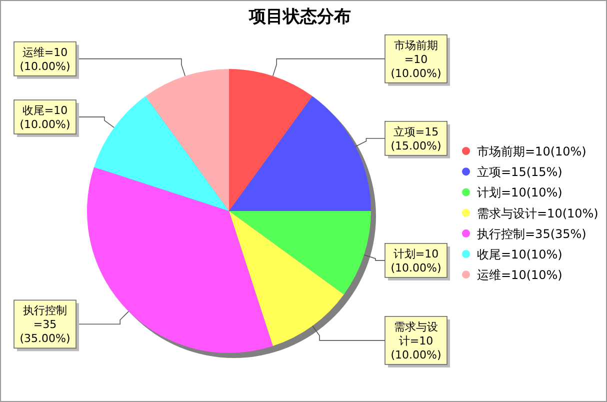  Describe the element at coordinates (537, 213) in the screenshot. I see `legend-label: 需求与设计=10(10%)` at that location.